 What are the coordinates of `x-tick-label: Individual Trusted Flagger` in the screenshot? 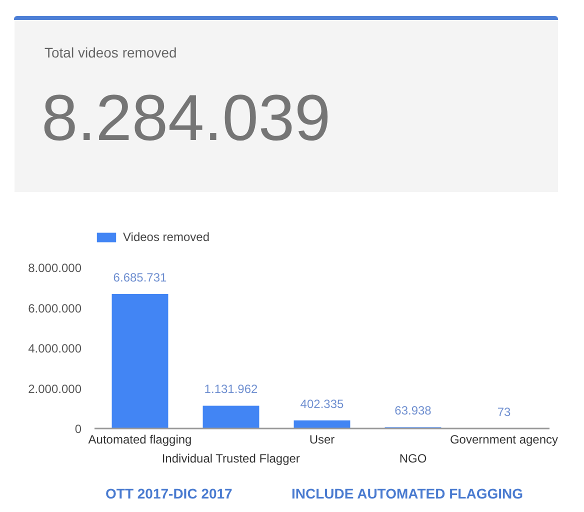 It's located at (231, 459).